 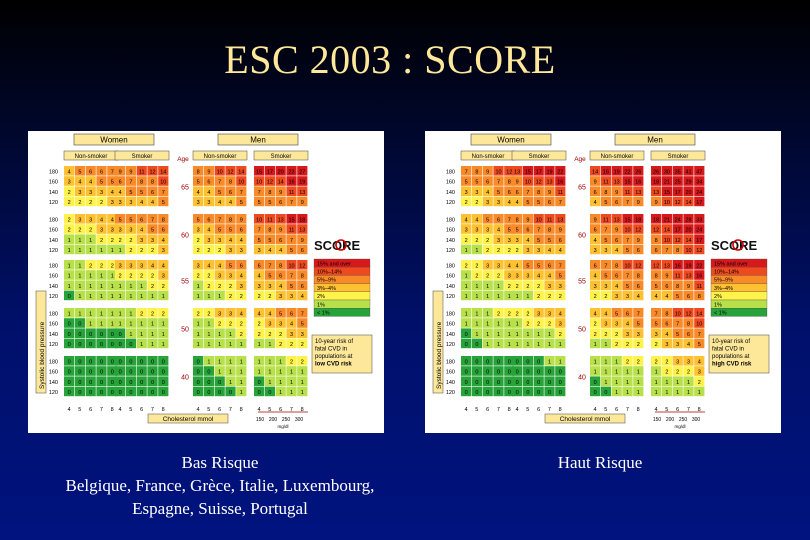 I want to click on risk-value: 11, so click(x=560, y=193).